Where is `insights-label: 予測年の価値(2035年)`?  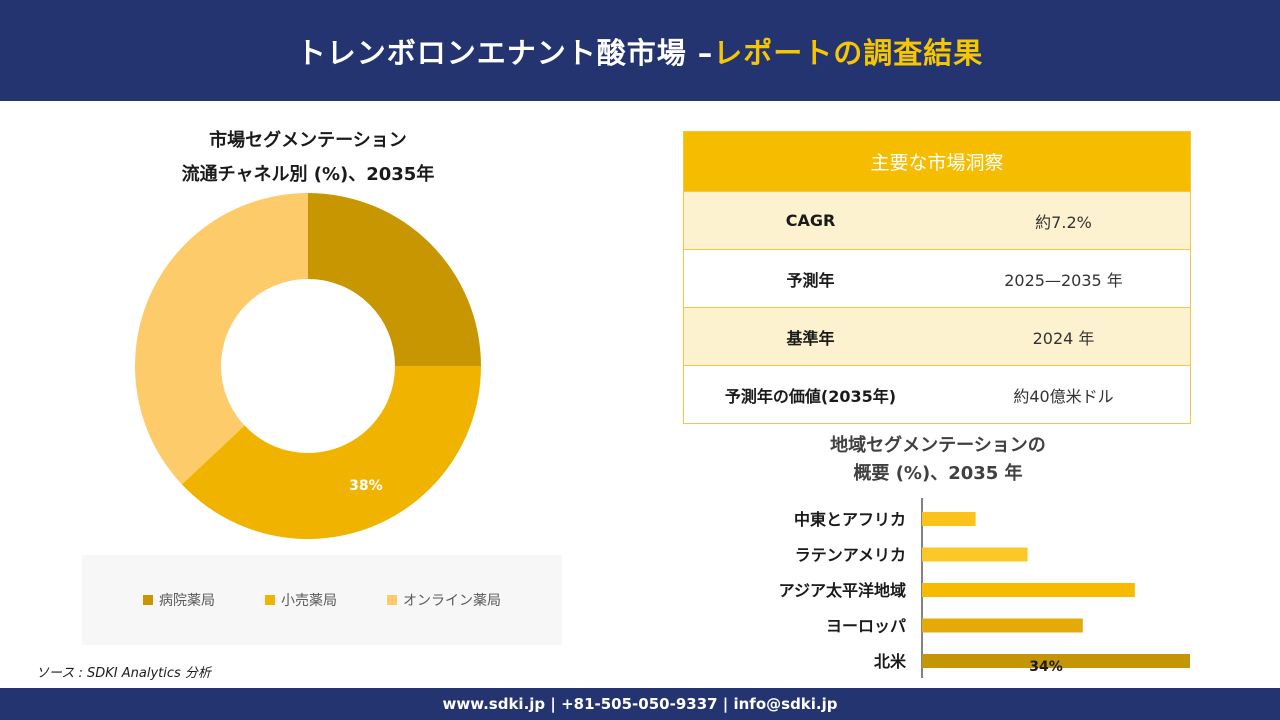 insights-label: 予測年の価値(2035年) is located at coordinates (810, 396).